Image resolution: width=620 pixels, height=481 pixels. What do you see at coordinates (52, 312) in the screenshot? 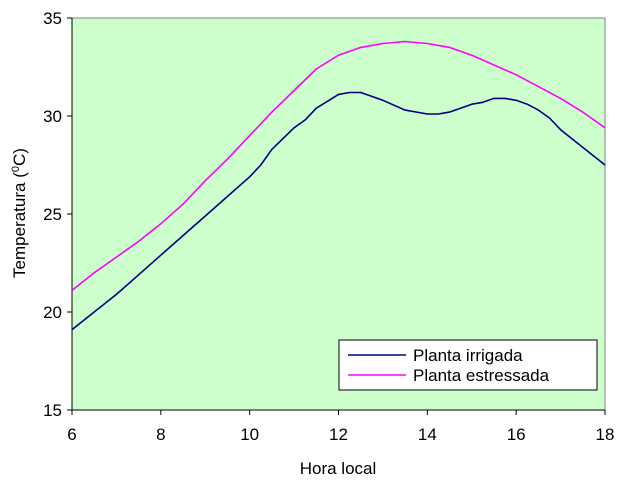
I see `y-tick-label: 20` at bounding box center [52, 312].